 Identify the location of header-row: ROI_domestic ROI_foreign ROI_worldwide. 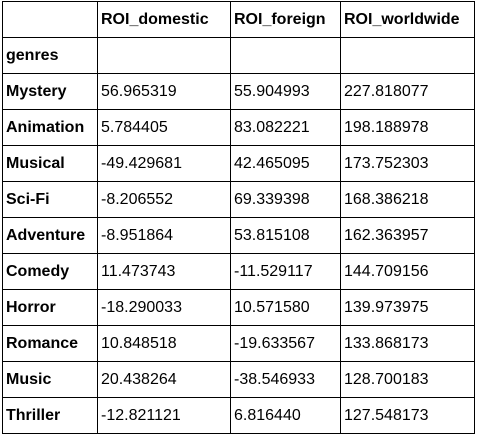
(238, 19).